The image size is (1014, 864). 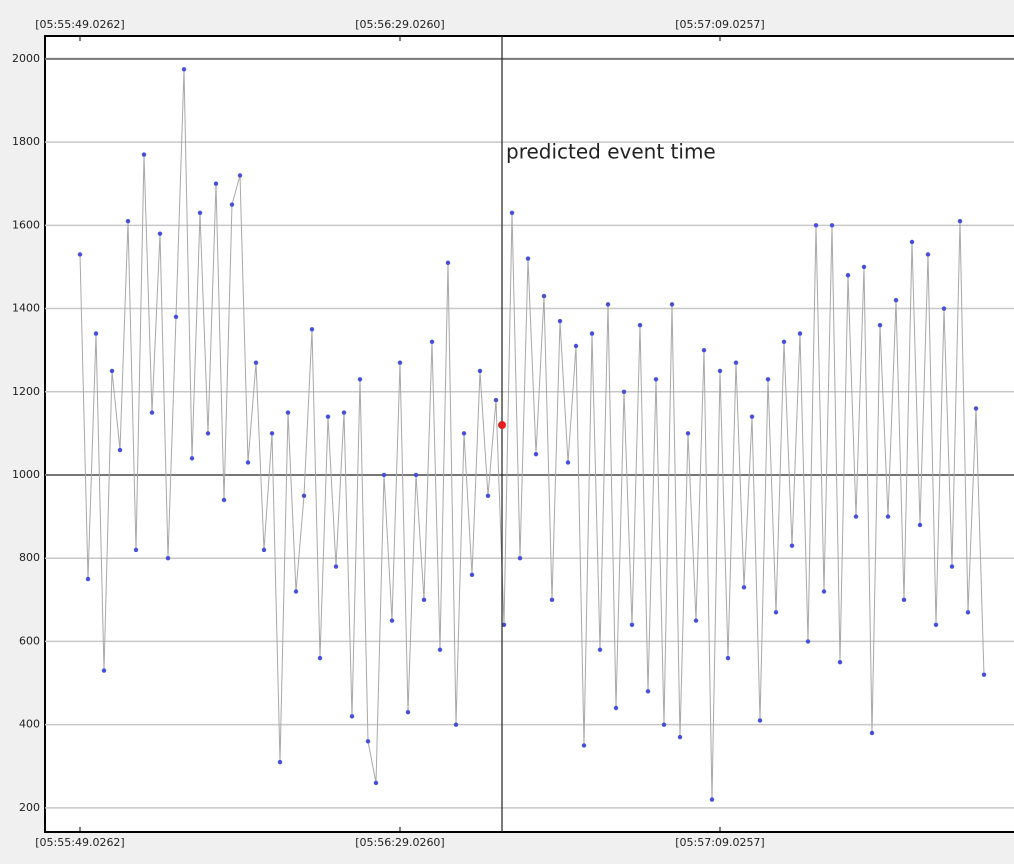 What do you see at coordinates (29, 640) in the screenshot?
I see `y-tick-label: 600` at bounding box center [29, 640].